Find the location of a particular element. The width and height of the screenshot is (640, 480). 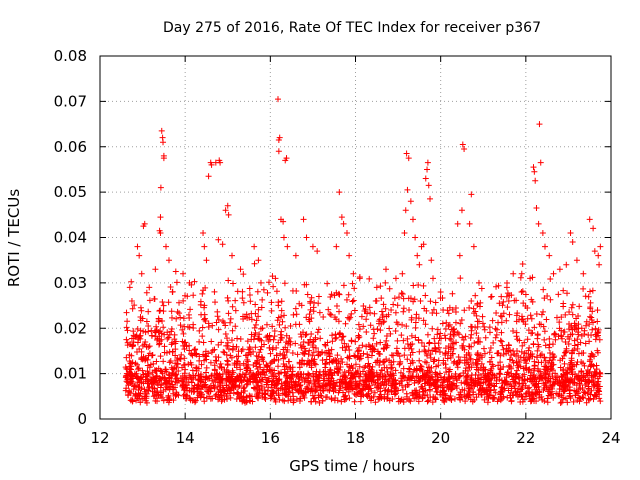

y-tick-label: 0.01 is located at coordinates (70, 374).